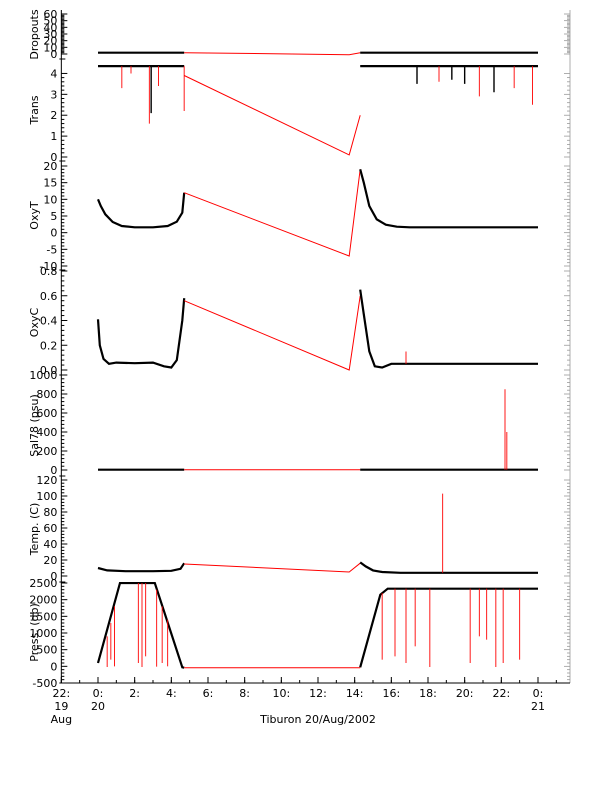  Describe the element at coordinates (53, 115) in the screenshot. I see `y-tick-label: 2` at that location.